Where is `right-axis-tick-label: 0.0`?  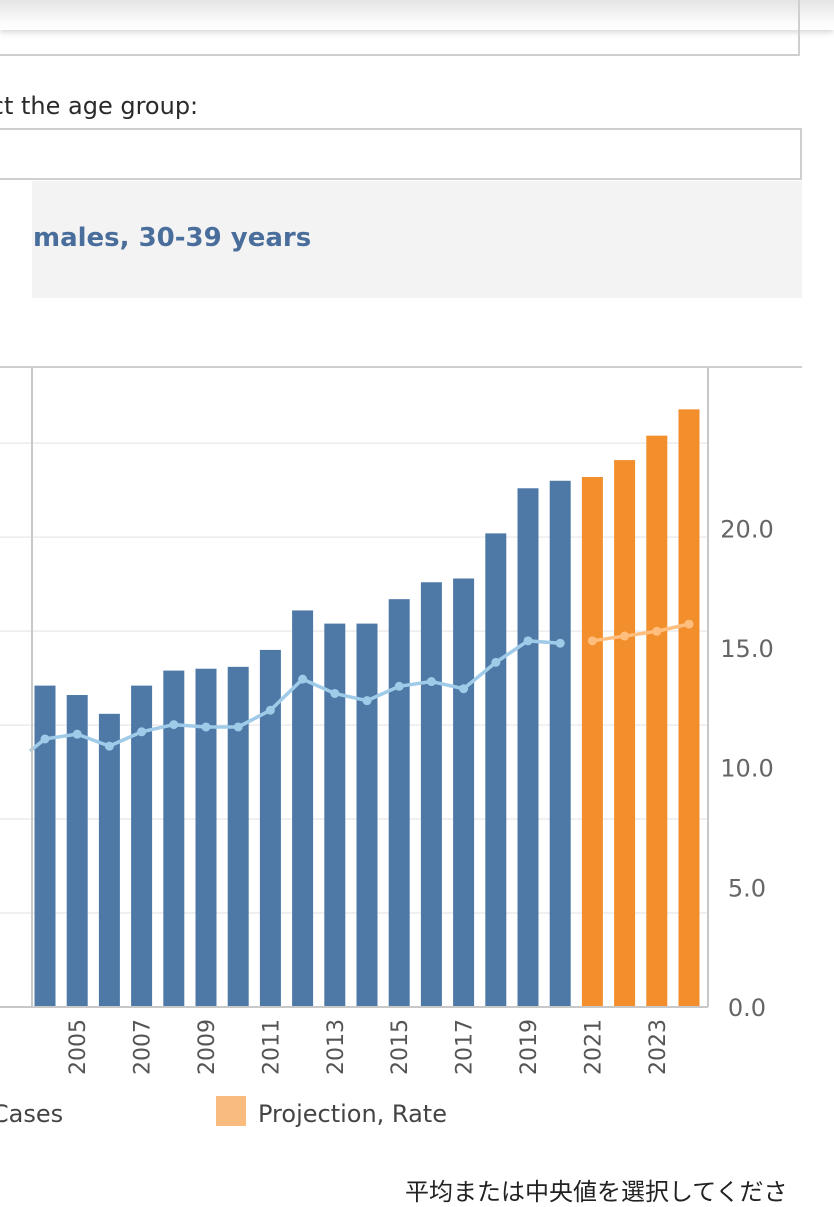
right-axis-tick-label: 0.0 is located at coordinates (747, 1008).